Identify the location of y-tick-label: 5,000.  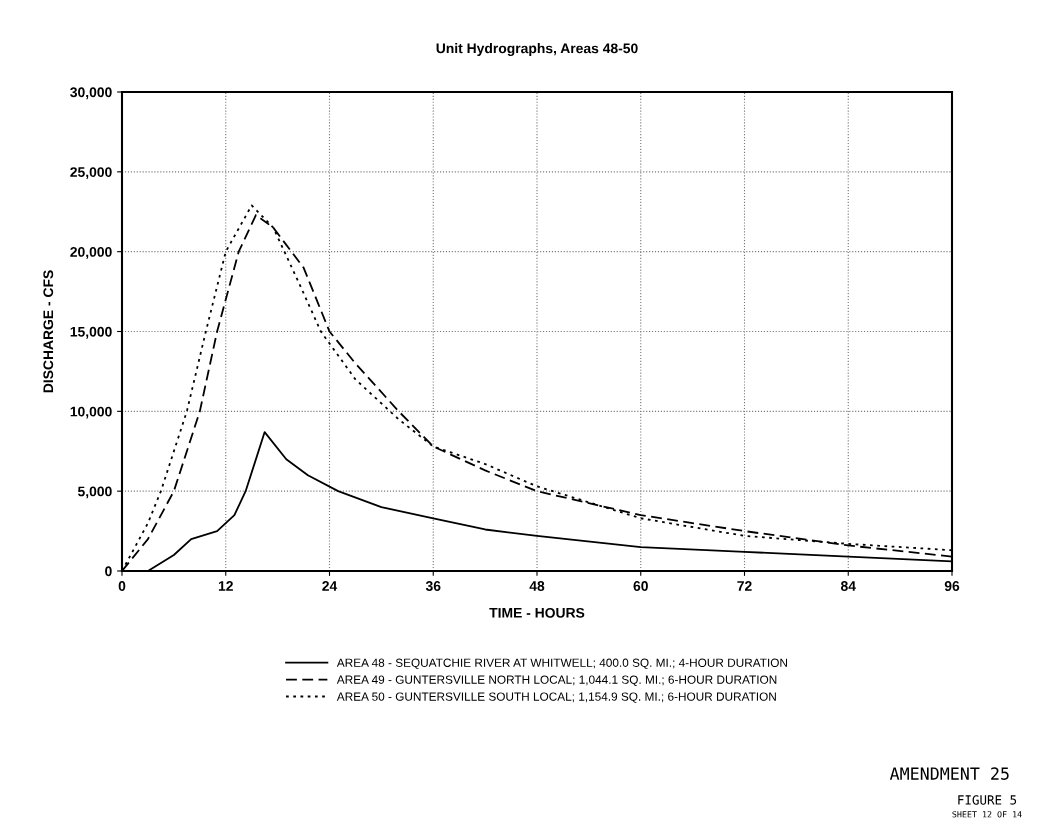
(94, 492).